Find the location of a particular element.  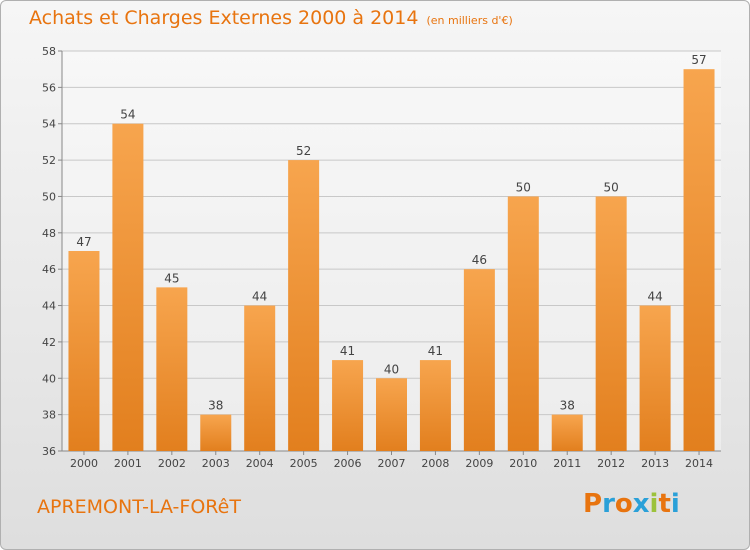

brand-letter: t is located at coordinates (664, 504).